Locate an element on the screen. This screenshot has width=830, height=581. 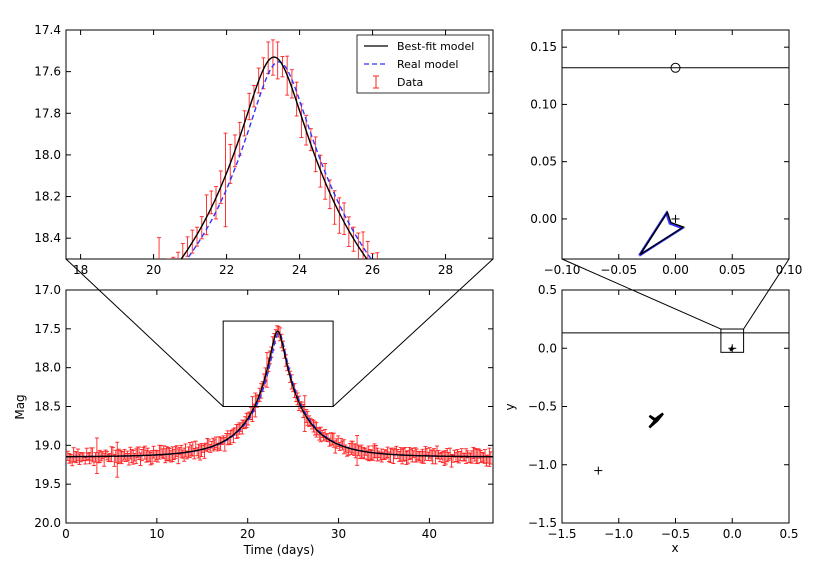
full-best-fit-line is located at coordinates (279, 394).